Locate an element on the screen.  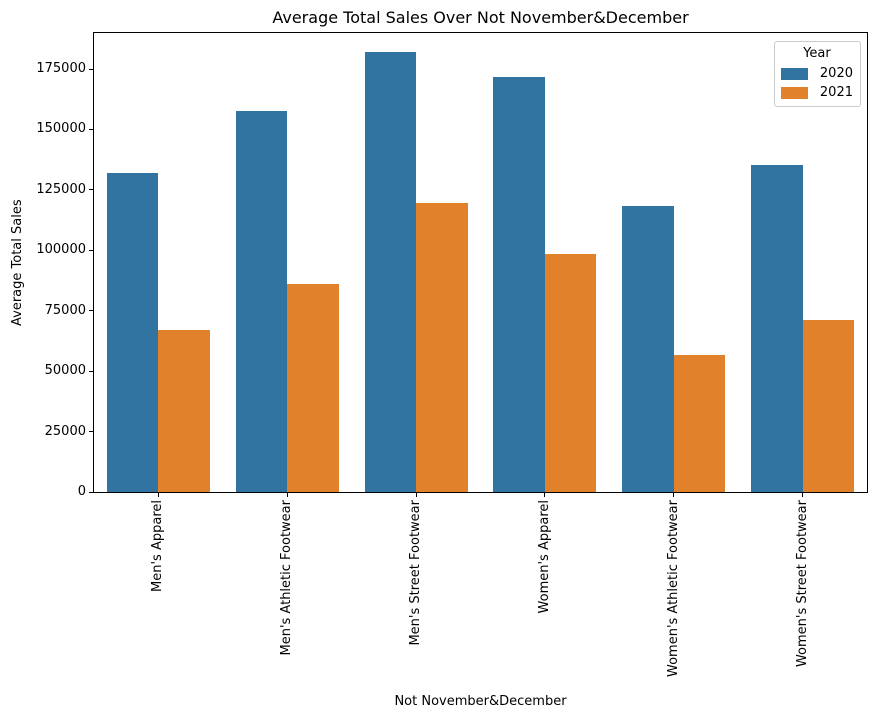
bar-2021-Men's Apparel is located at coordinates (184, 411).